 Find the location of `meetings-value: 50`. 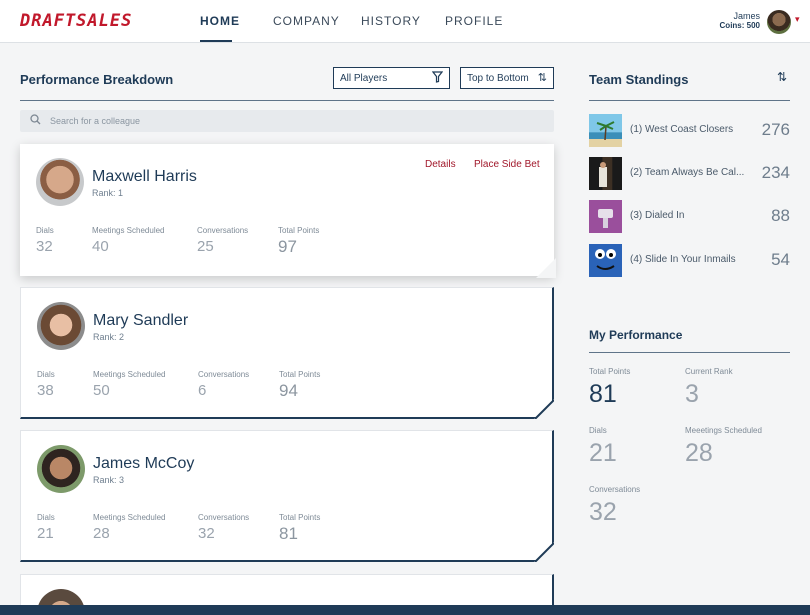

meetings-value: 50 is located at coordinates (101, 390).